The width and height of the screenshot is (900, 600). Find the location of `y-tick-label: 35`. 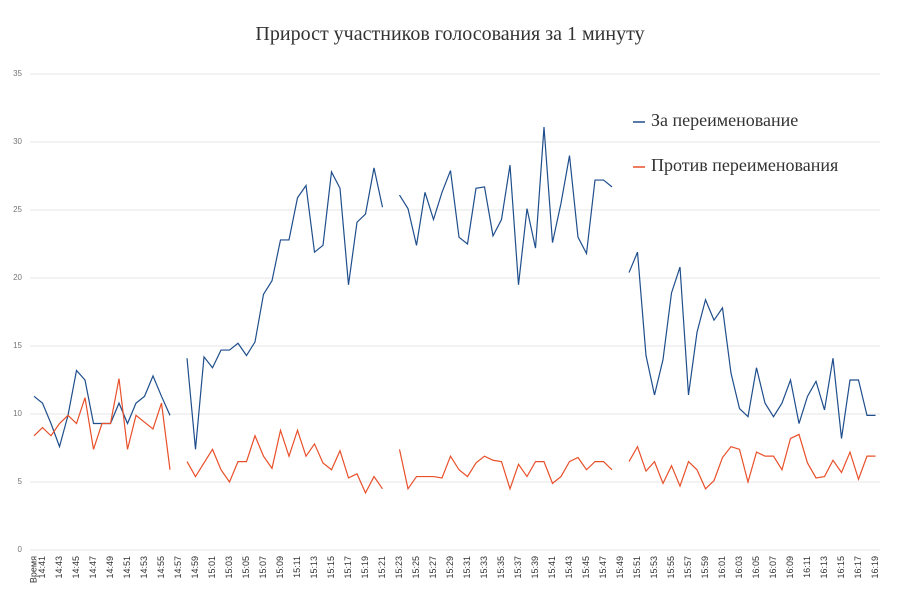

y-tick-label: 35 is located at coordinates (17, 73).